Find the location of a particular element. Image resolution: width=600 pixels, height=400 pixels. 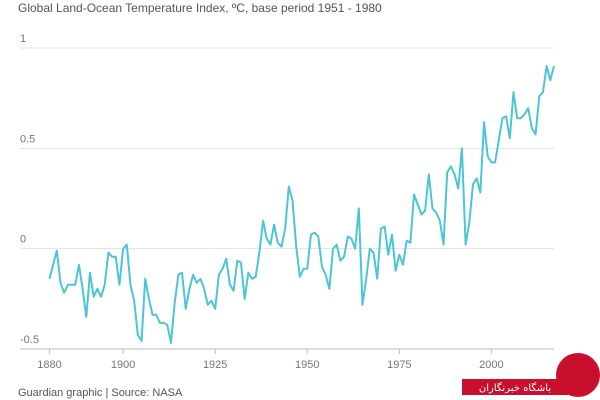

x-tick-label: 1975 is located at coordinates (399, 365).